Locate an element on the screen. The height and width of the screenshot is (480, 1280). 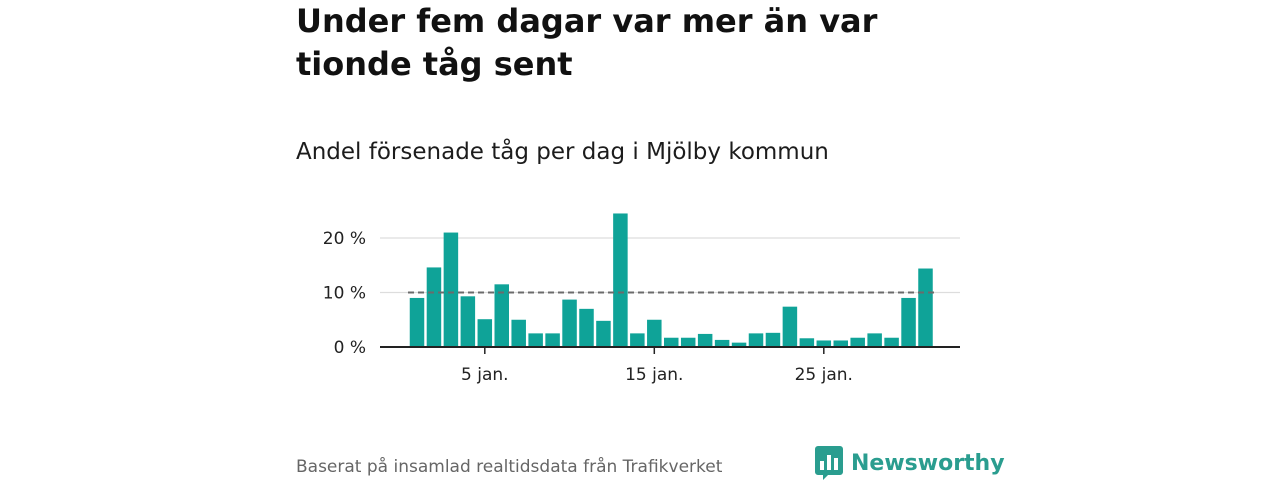
newsworthy-logo-icon is located at coordinates (829, 463).